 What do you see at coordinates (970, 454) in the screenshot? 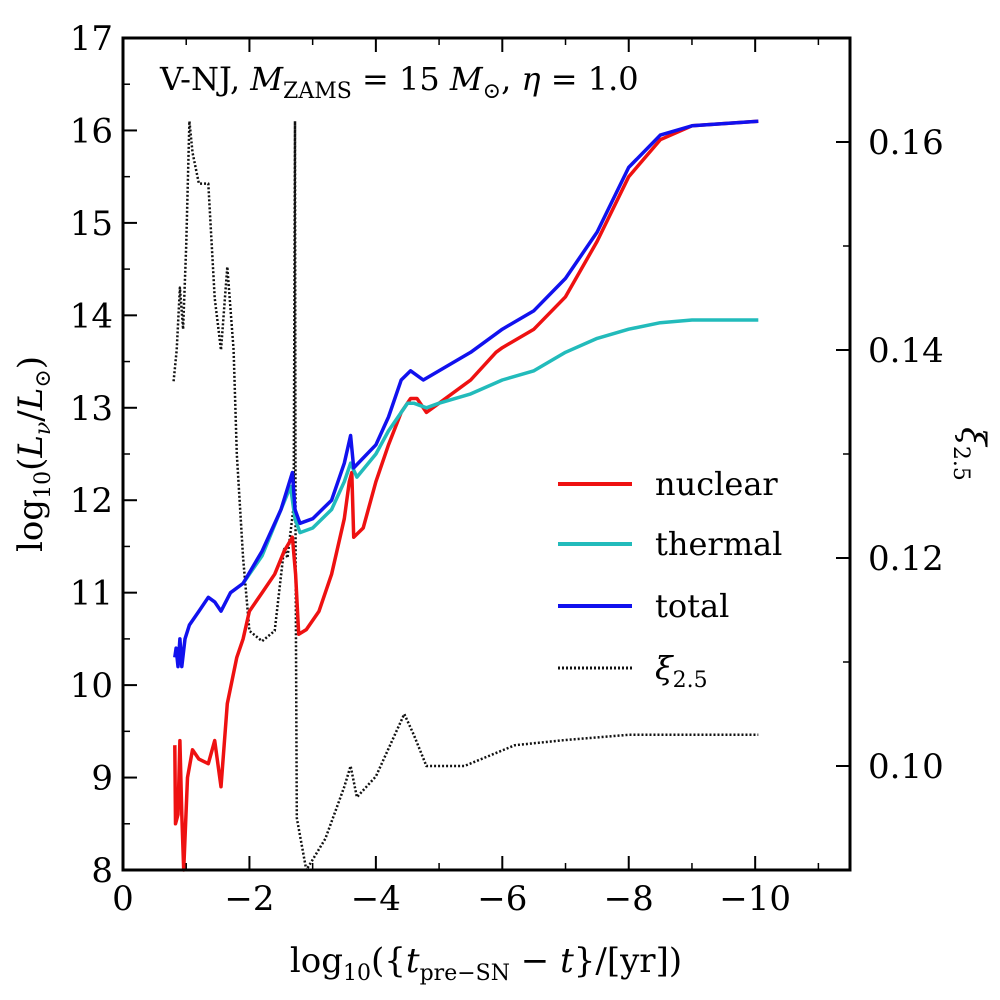
I see `y2-axis-label: ξ2.5` at bounding box center [970, 454].